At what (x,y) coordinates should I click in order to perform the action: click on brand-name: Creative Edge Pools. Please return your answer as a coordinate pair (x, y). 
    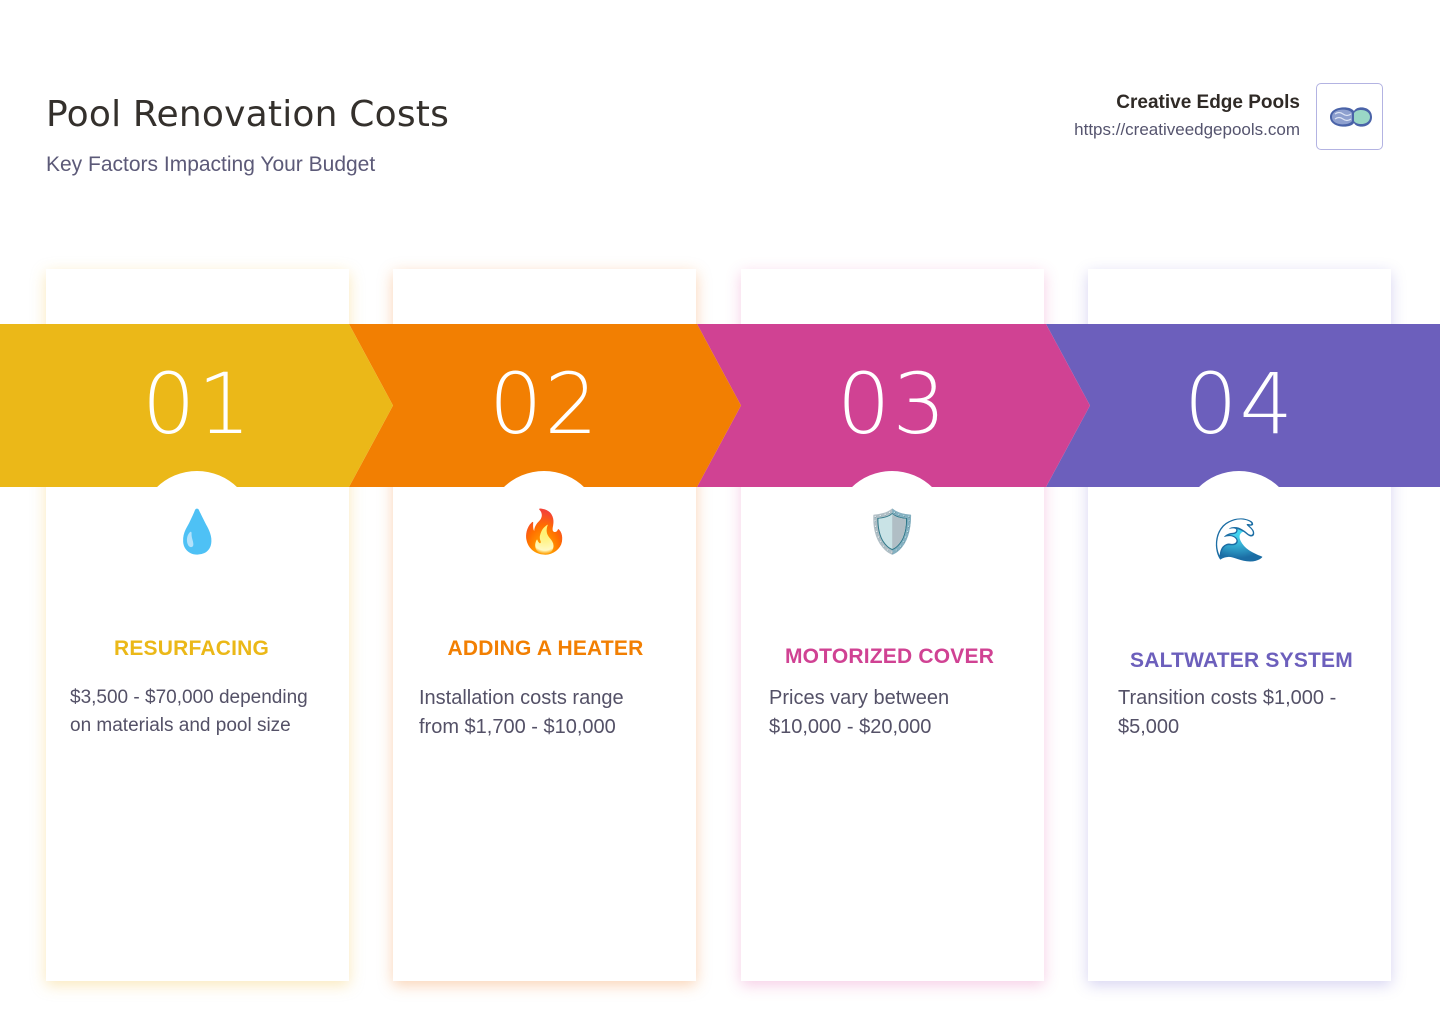
    Looking at the image, I should click on (1208, 102).